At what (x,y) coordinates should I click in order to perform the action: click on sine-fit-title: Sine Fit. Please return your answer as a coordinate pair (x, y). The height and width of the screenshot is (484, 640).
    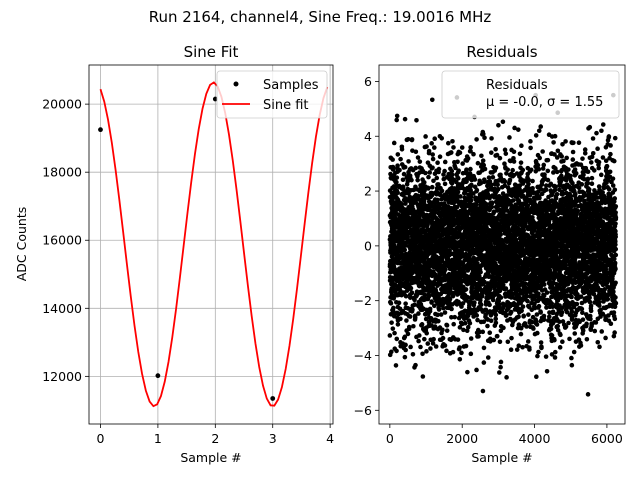
    Looking at the image, I should click on (211, 52).